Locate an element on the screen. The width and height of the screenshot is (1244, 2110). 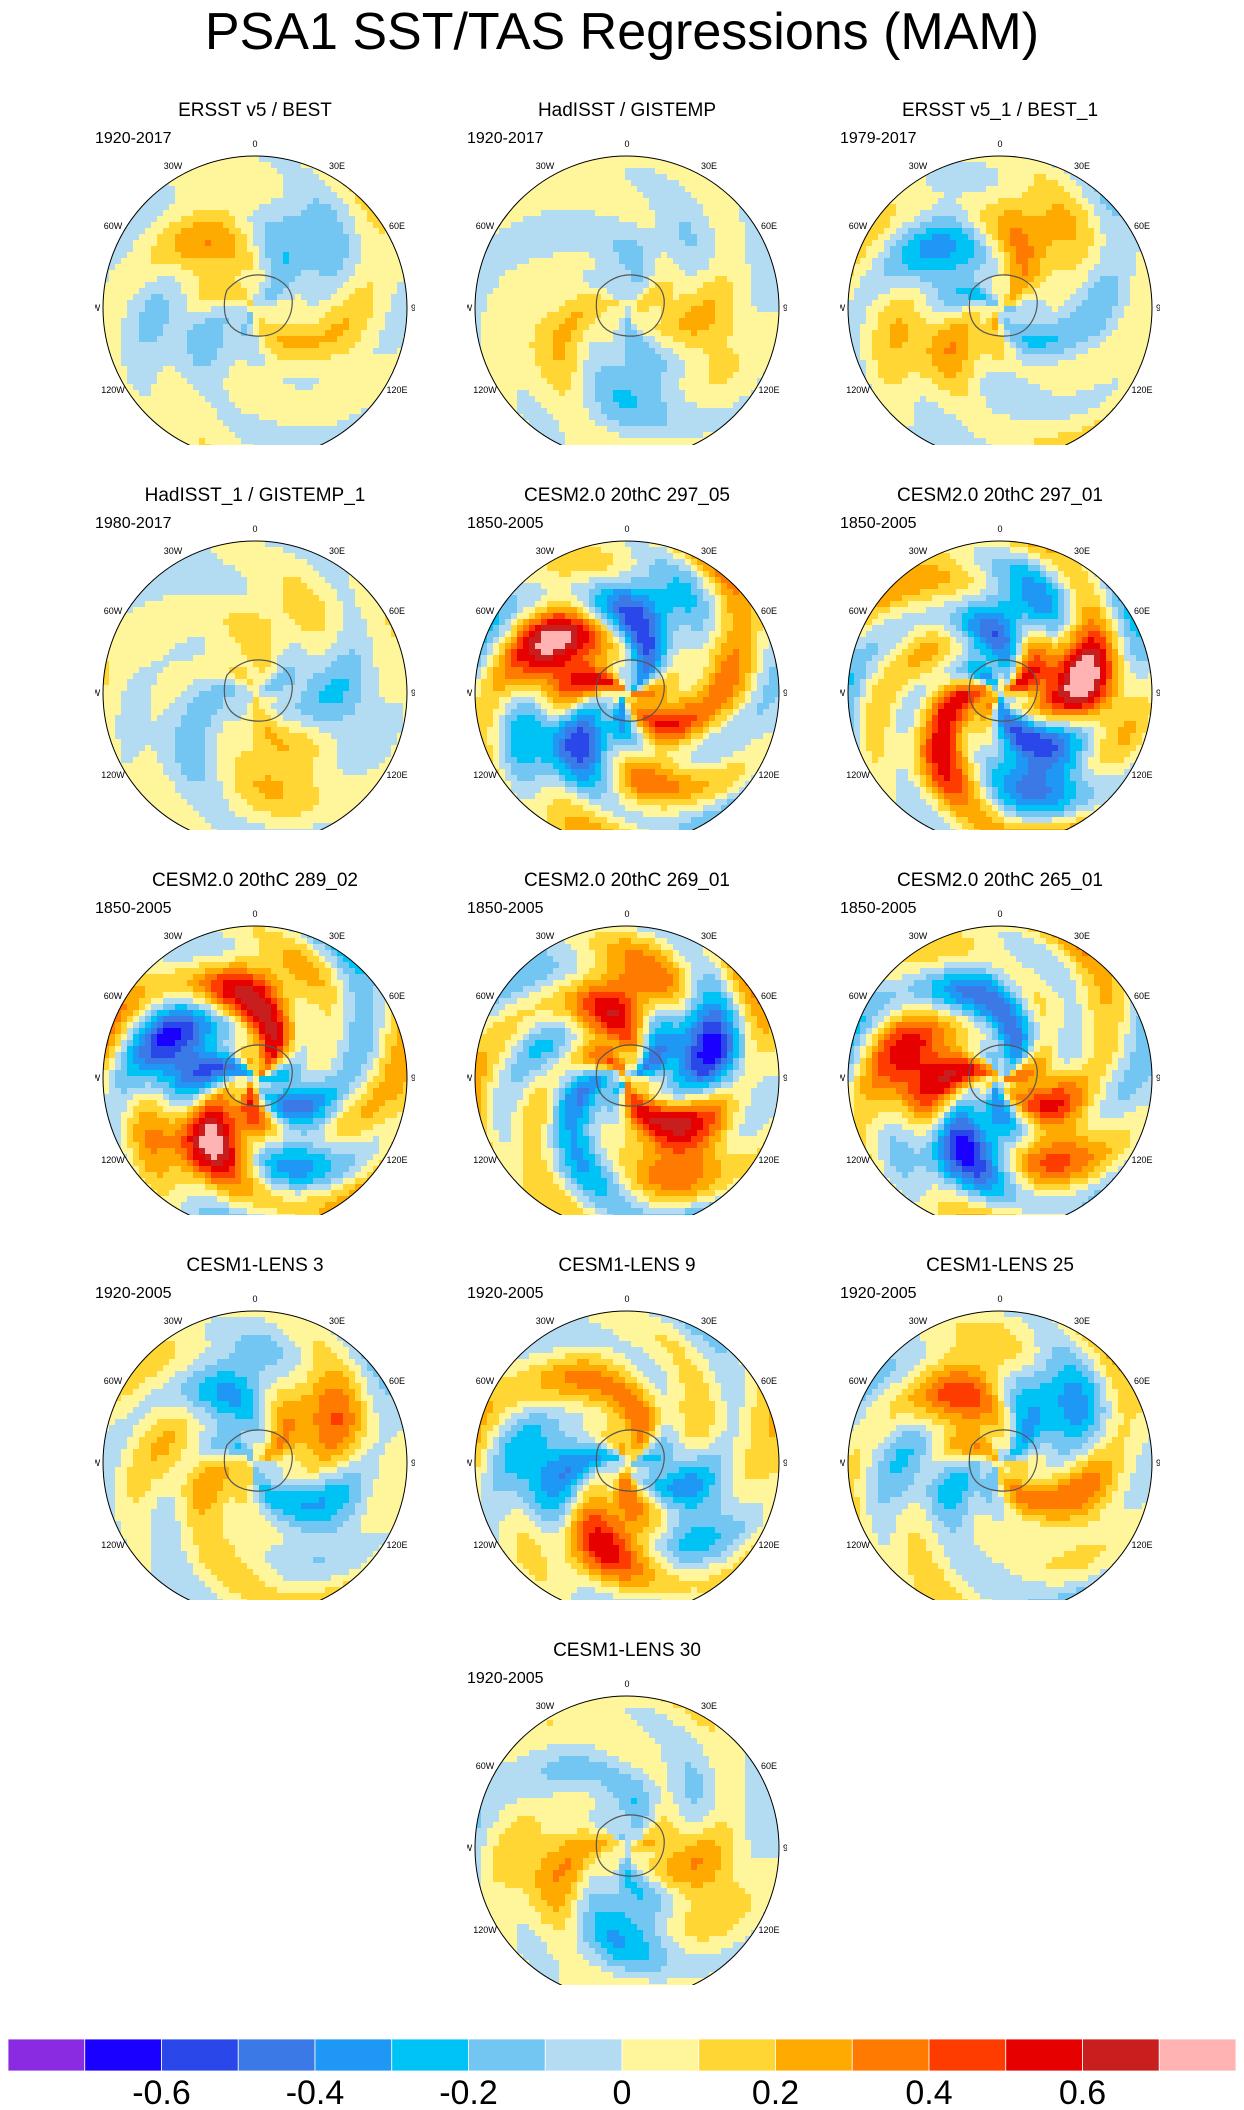
panel-title: CESM1-LENS 30 is located at coordinates (627, 1651).